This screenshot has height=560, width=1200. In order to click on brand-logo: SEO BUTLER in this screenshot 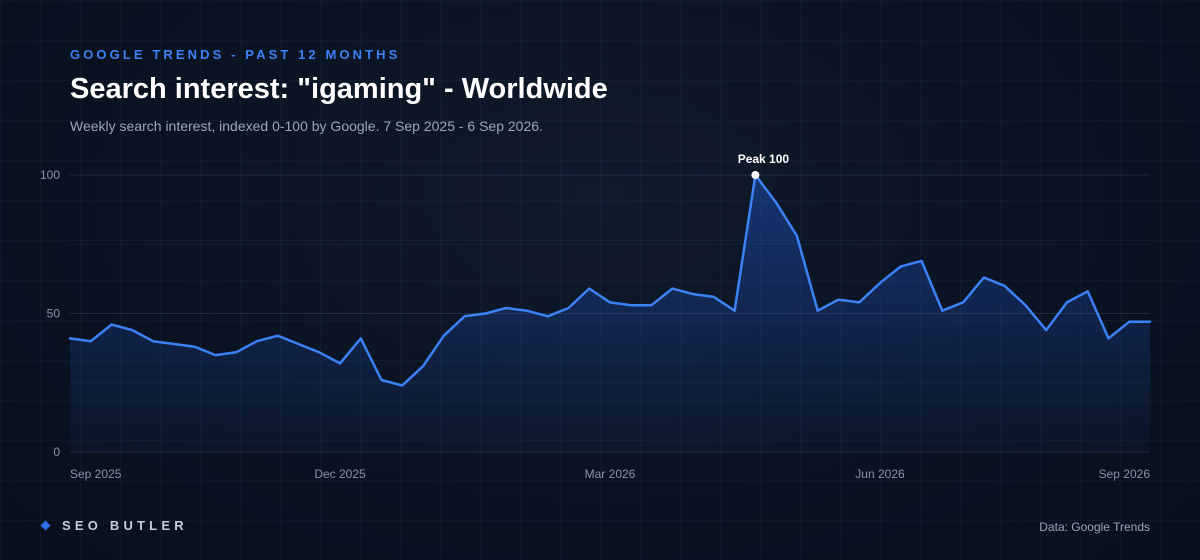, I will do `click(114, 525)`.